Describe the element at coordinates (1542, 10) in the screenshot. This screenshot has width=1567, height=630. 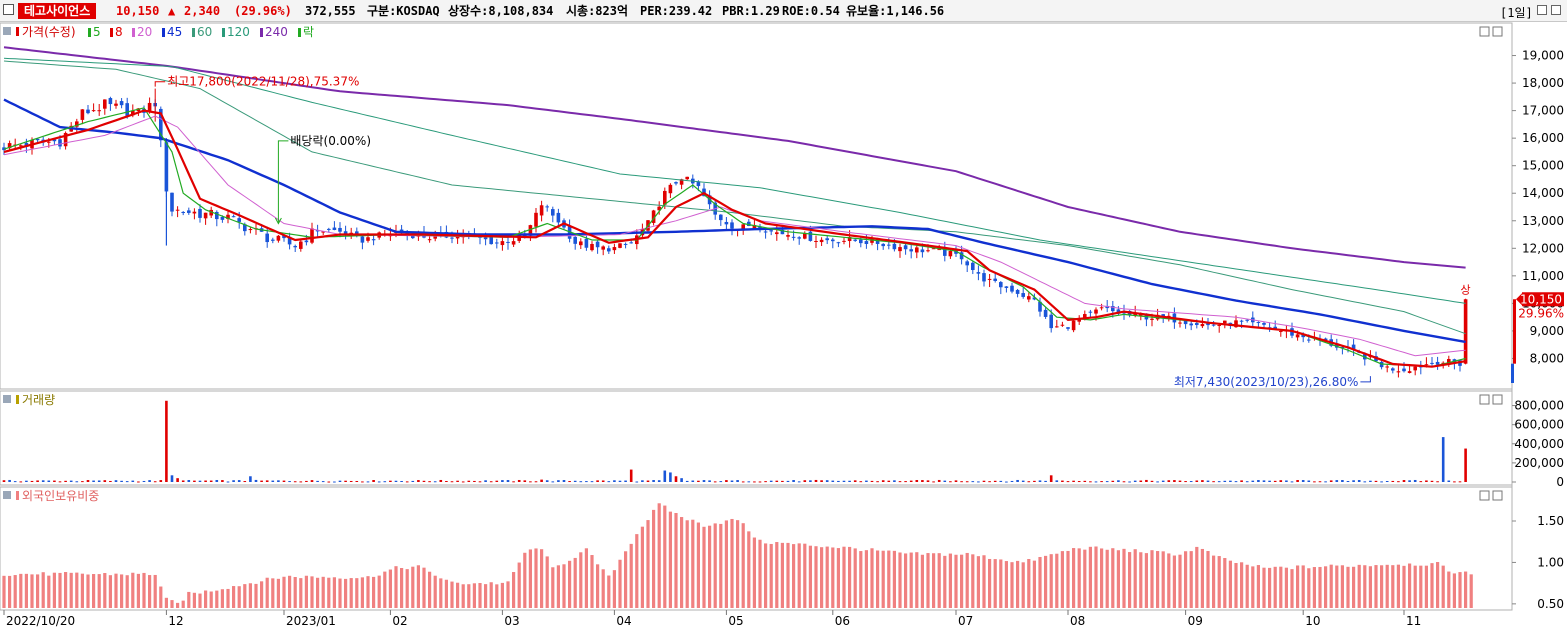
I see `maximize-icon` at that location.